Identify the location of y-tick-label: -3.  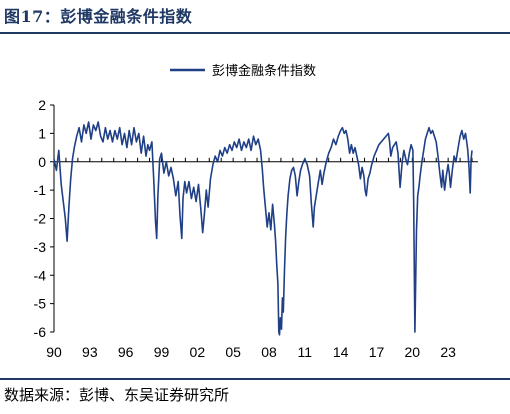
(40, 247).